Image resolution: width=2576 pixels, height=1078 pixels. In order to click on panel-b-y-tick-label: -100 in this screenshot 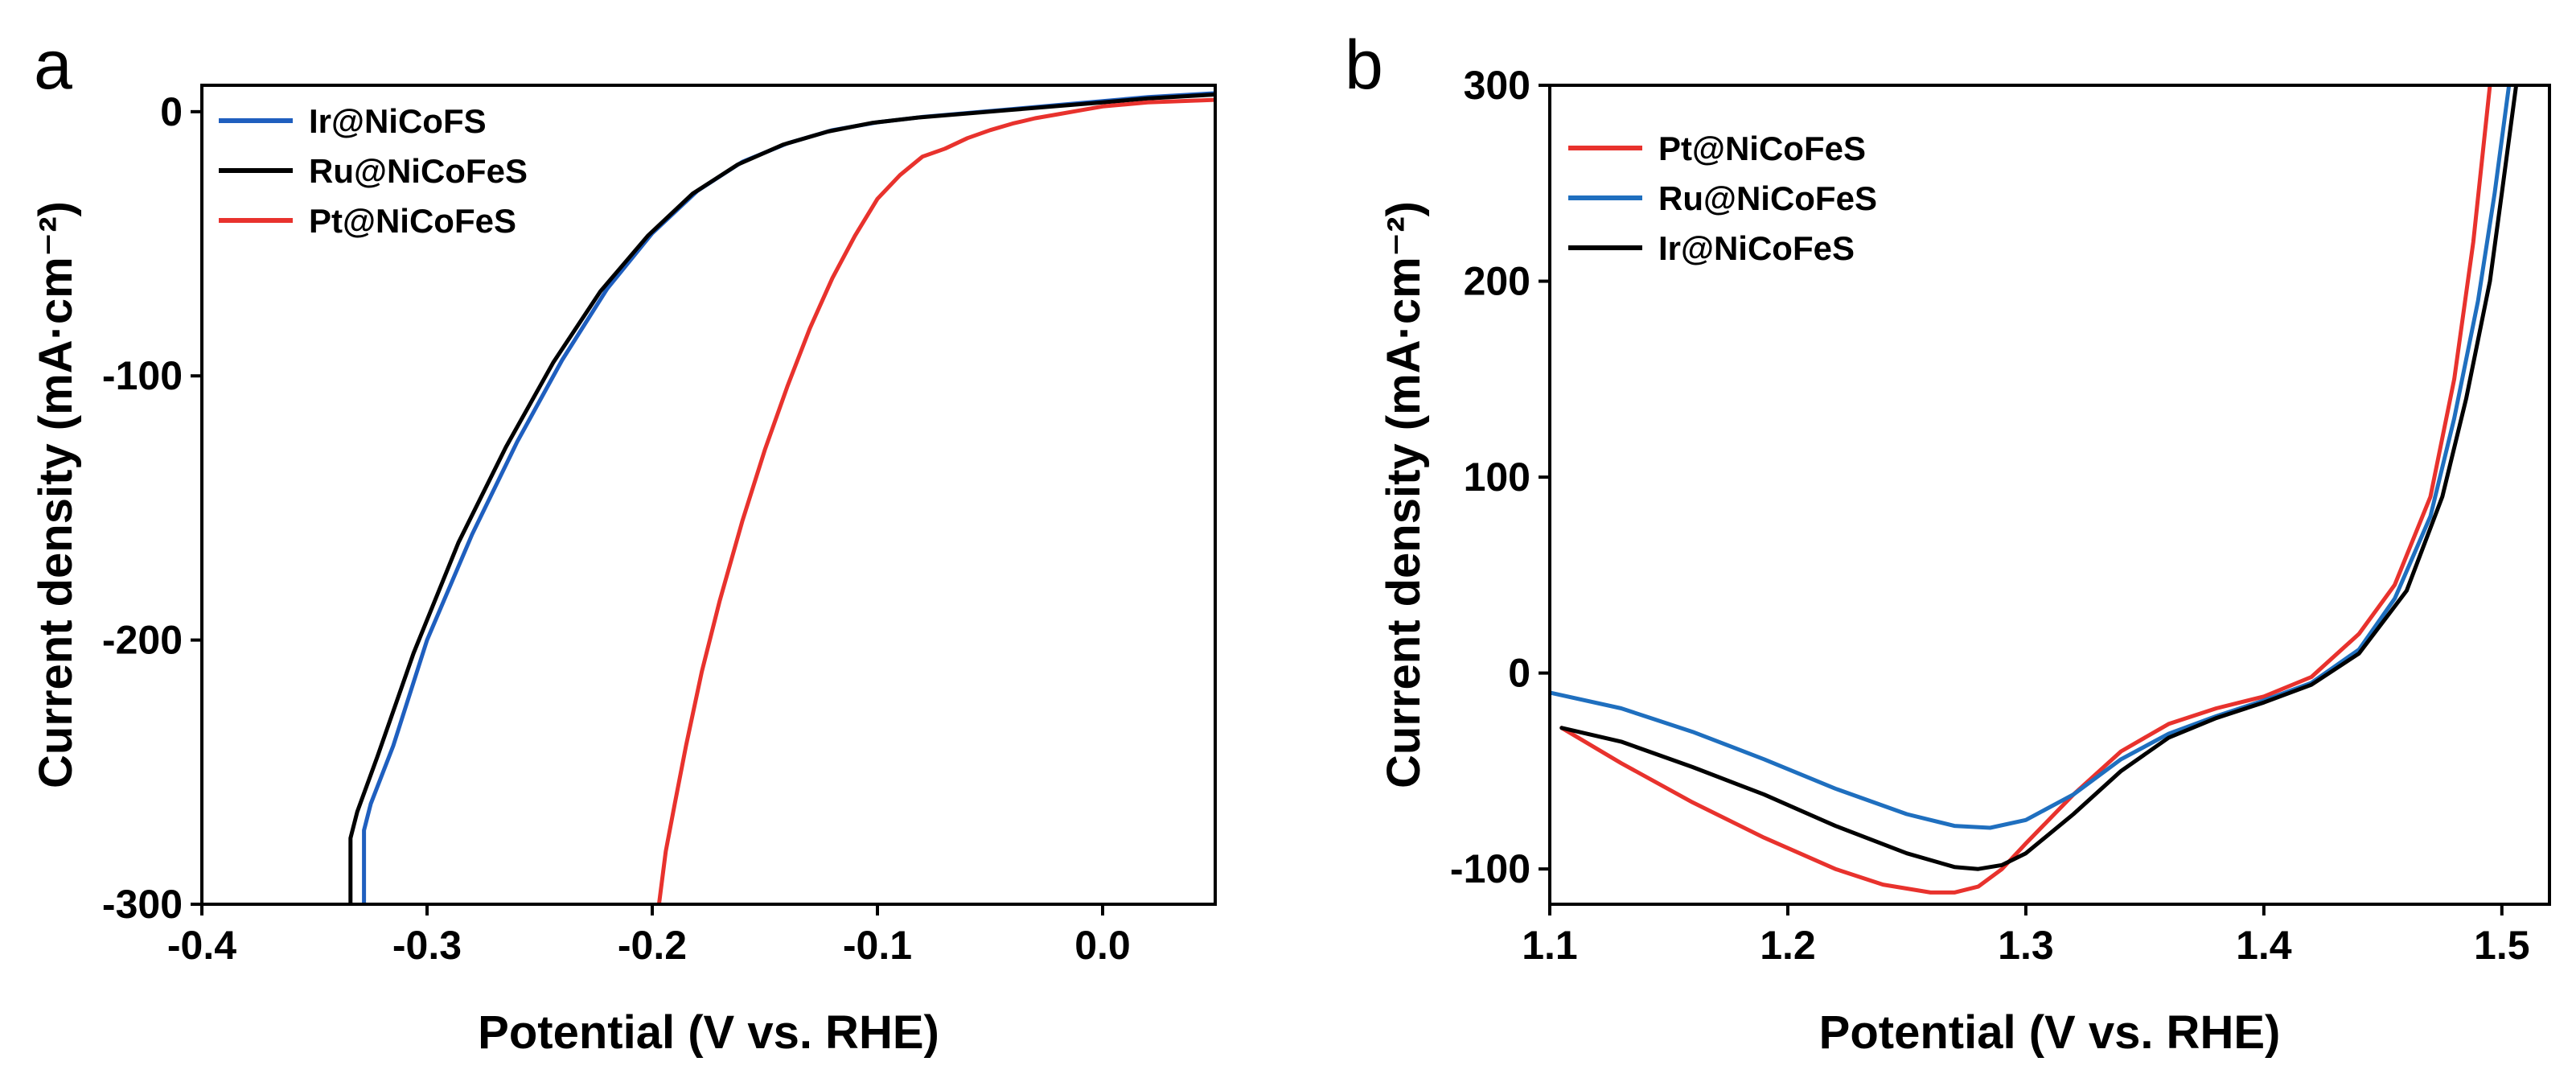, I will do `click(1490, 868)`.